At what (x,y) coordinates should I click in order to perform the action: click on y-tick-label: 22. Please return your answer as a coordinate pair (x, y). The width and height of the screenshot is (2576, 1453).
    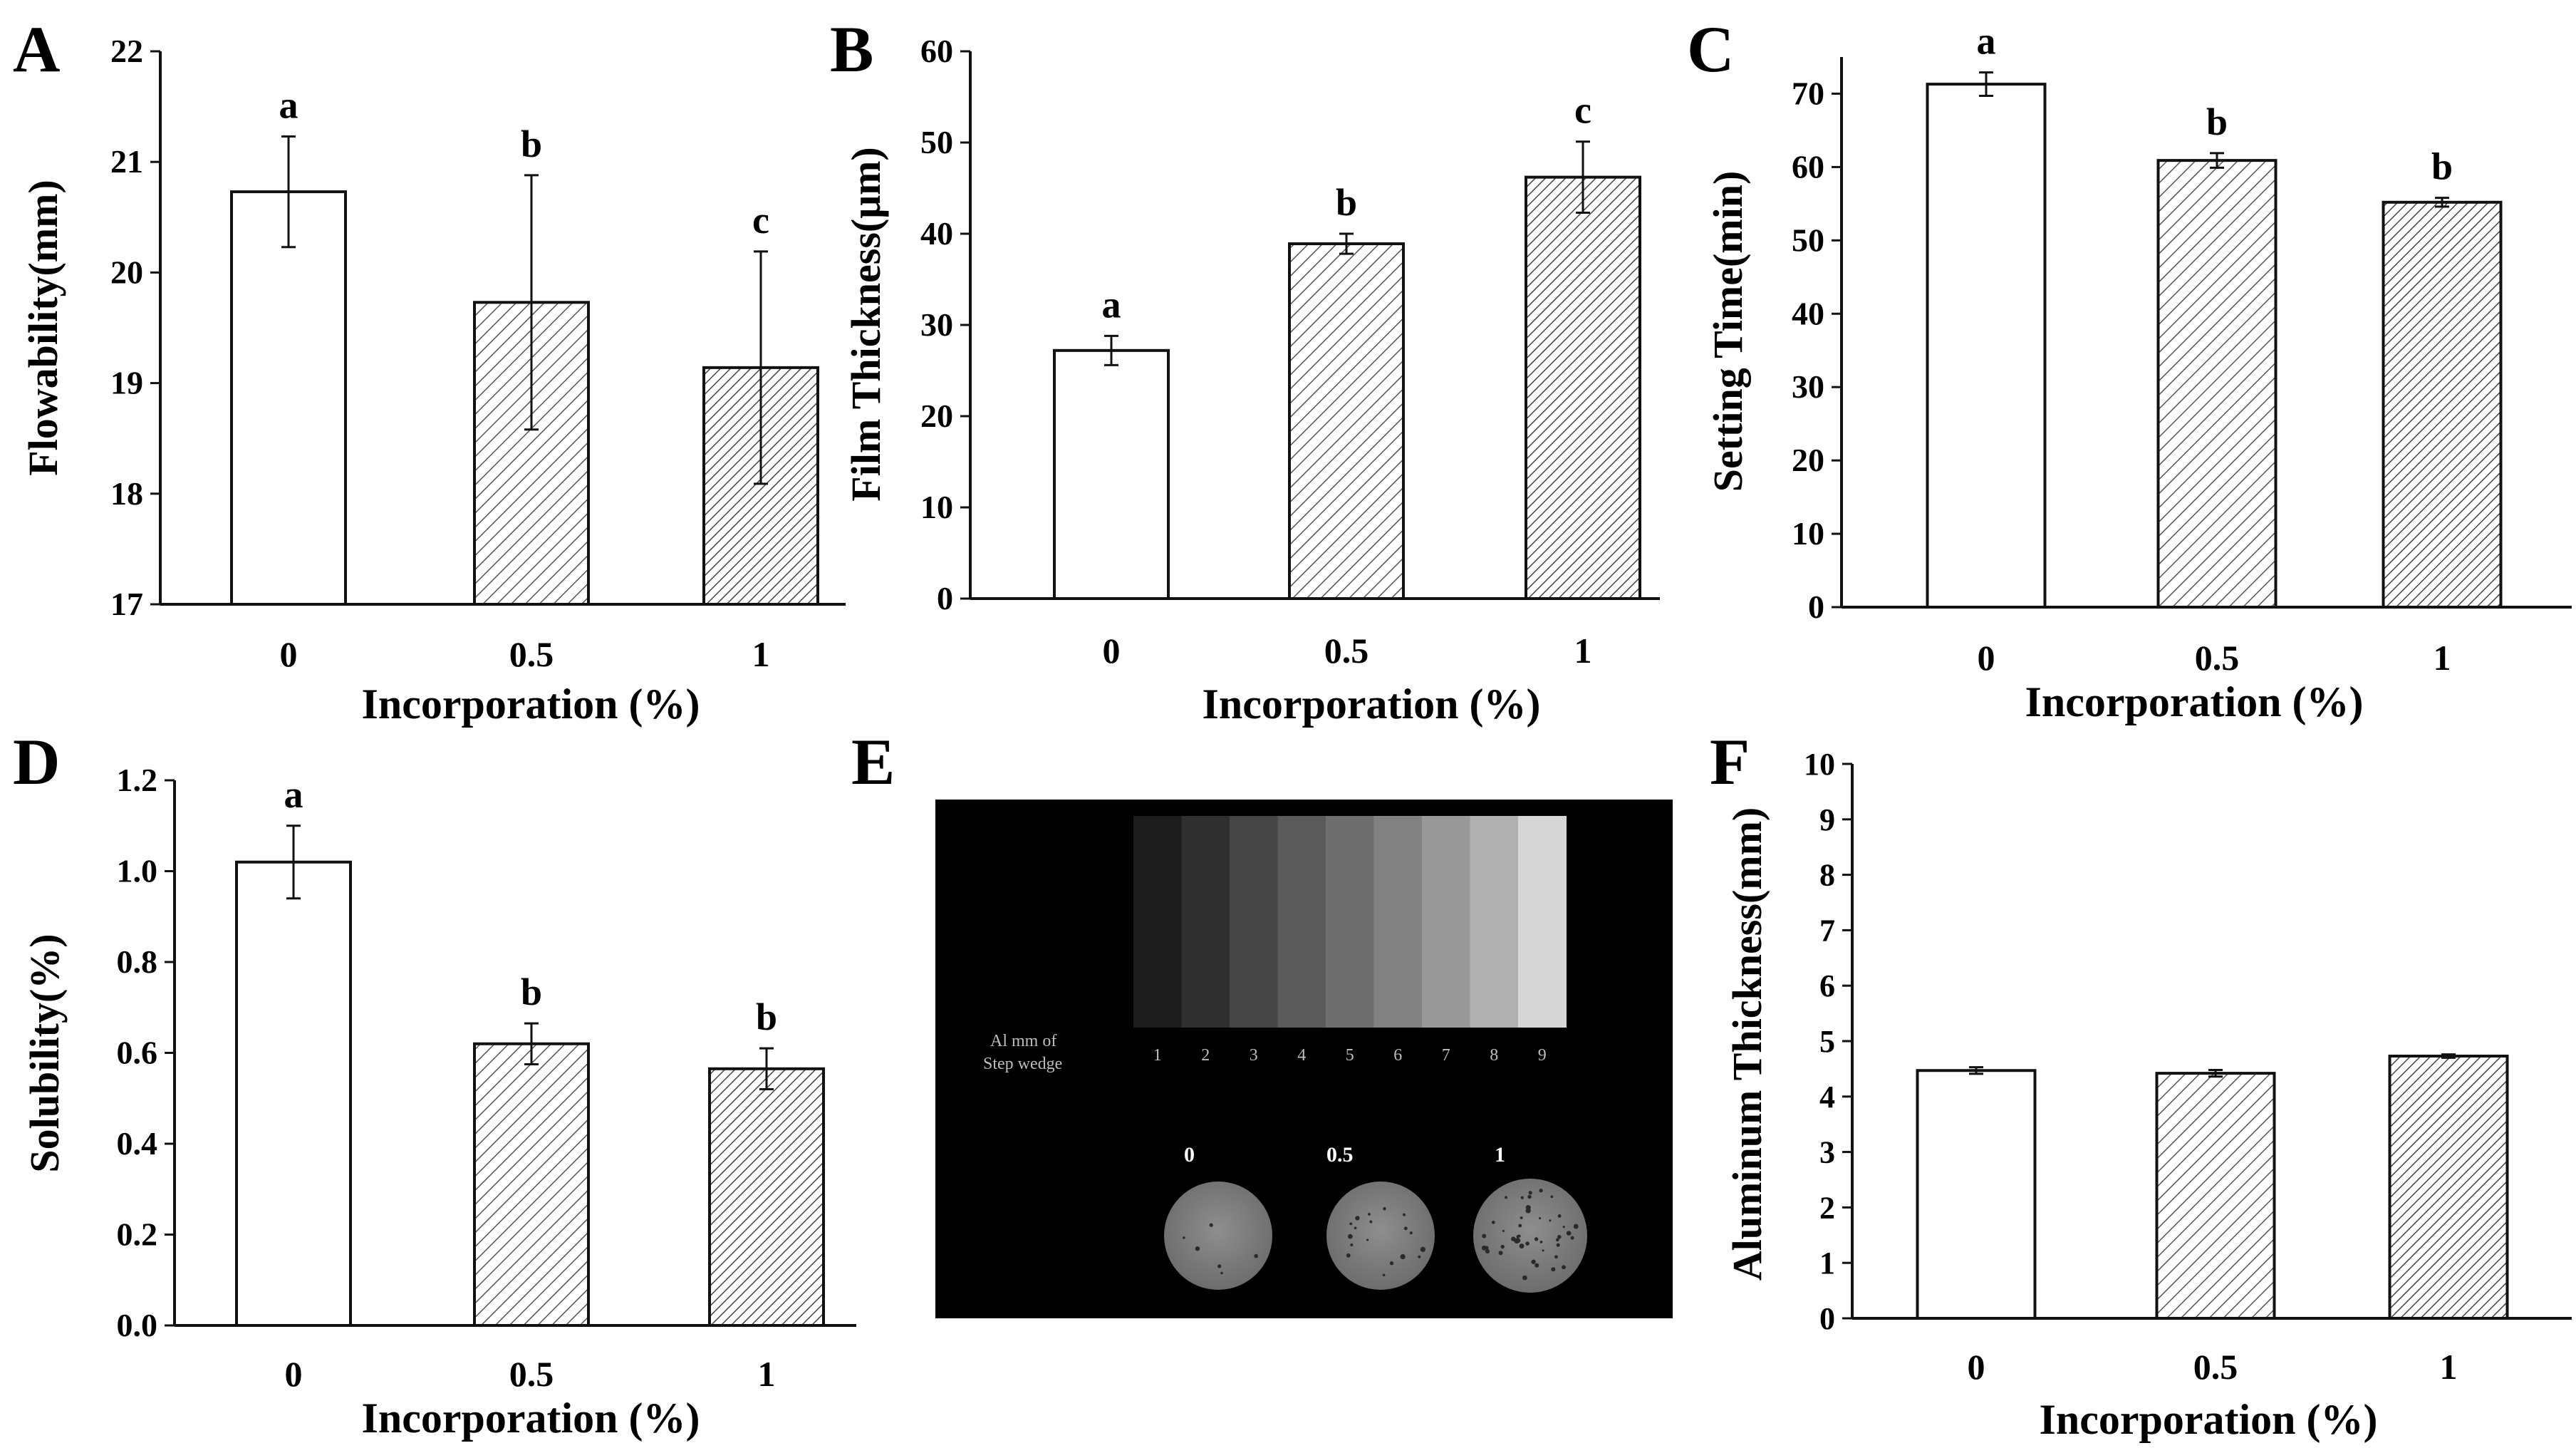
    Looking at the image, I should click on (127, 51).